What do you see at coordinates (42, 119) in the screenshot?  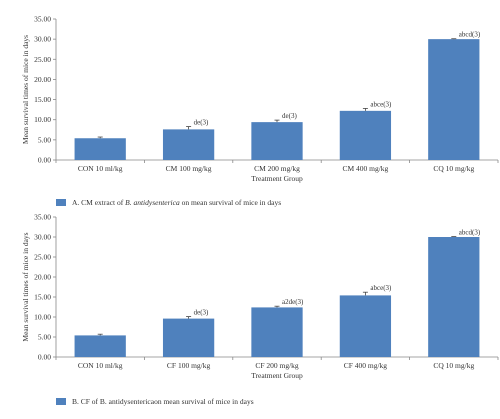 I see `chart-0-y-tick-label: 10.00` at bounding box center [42, 119].